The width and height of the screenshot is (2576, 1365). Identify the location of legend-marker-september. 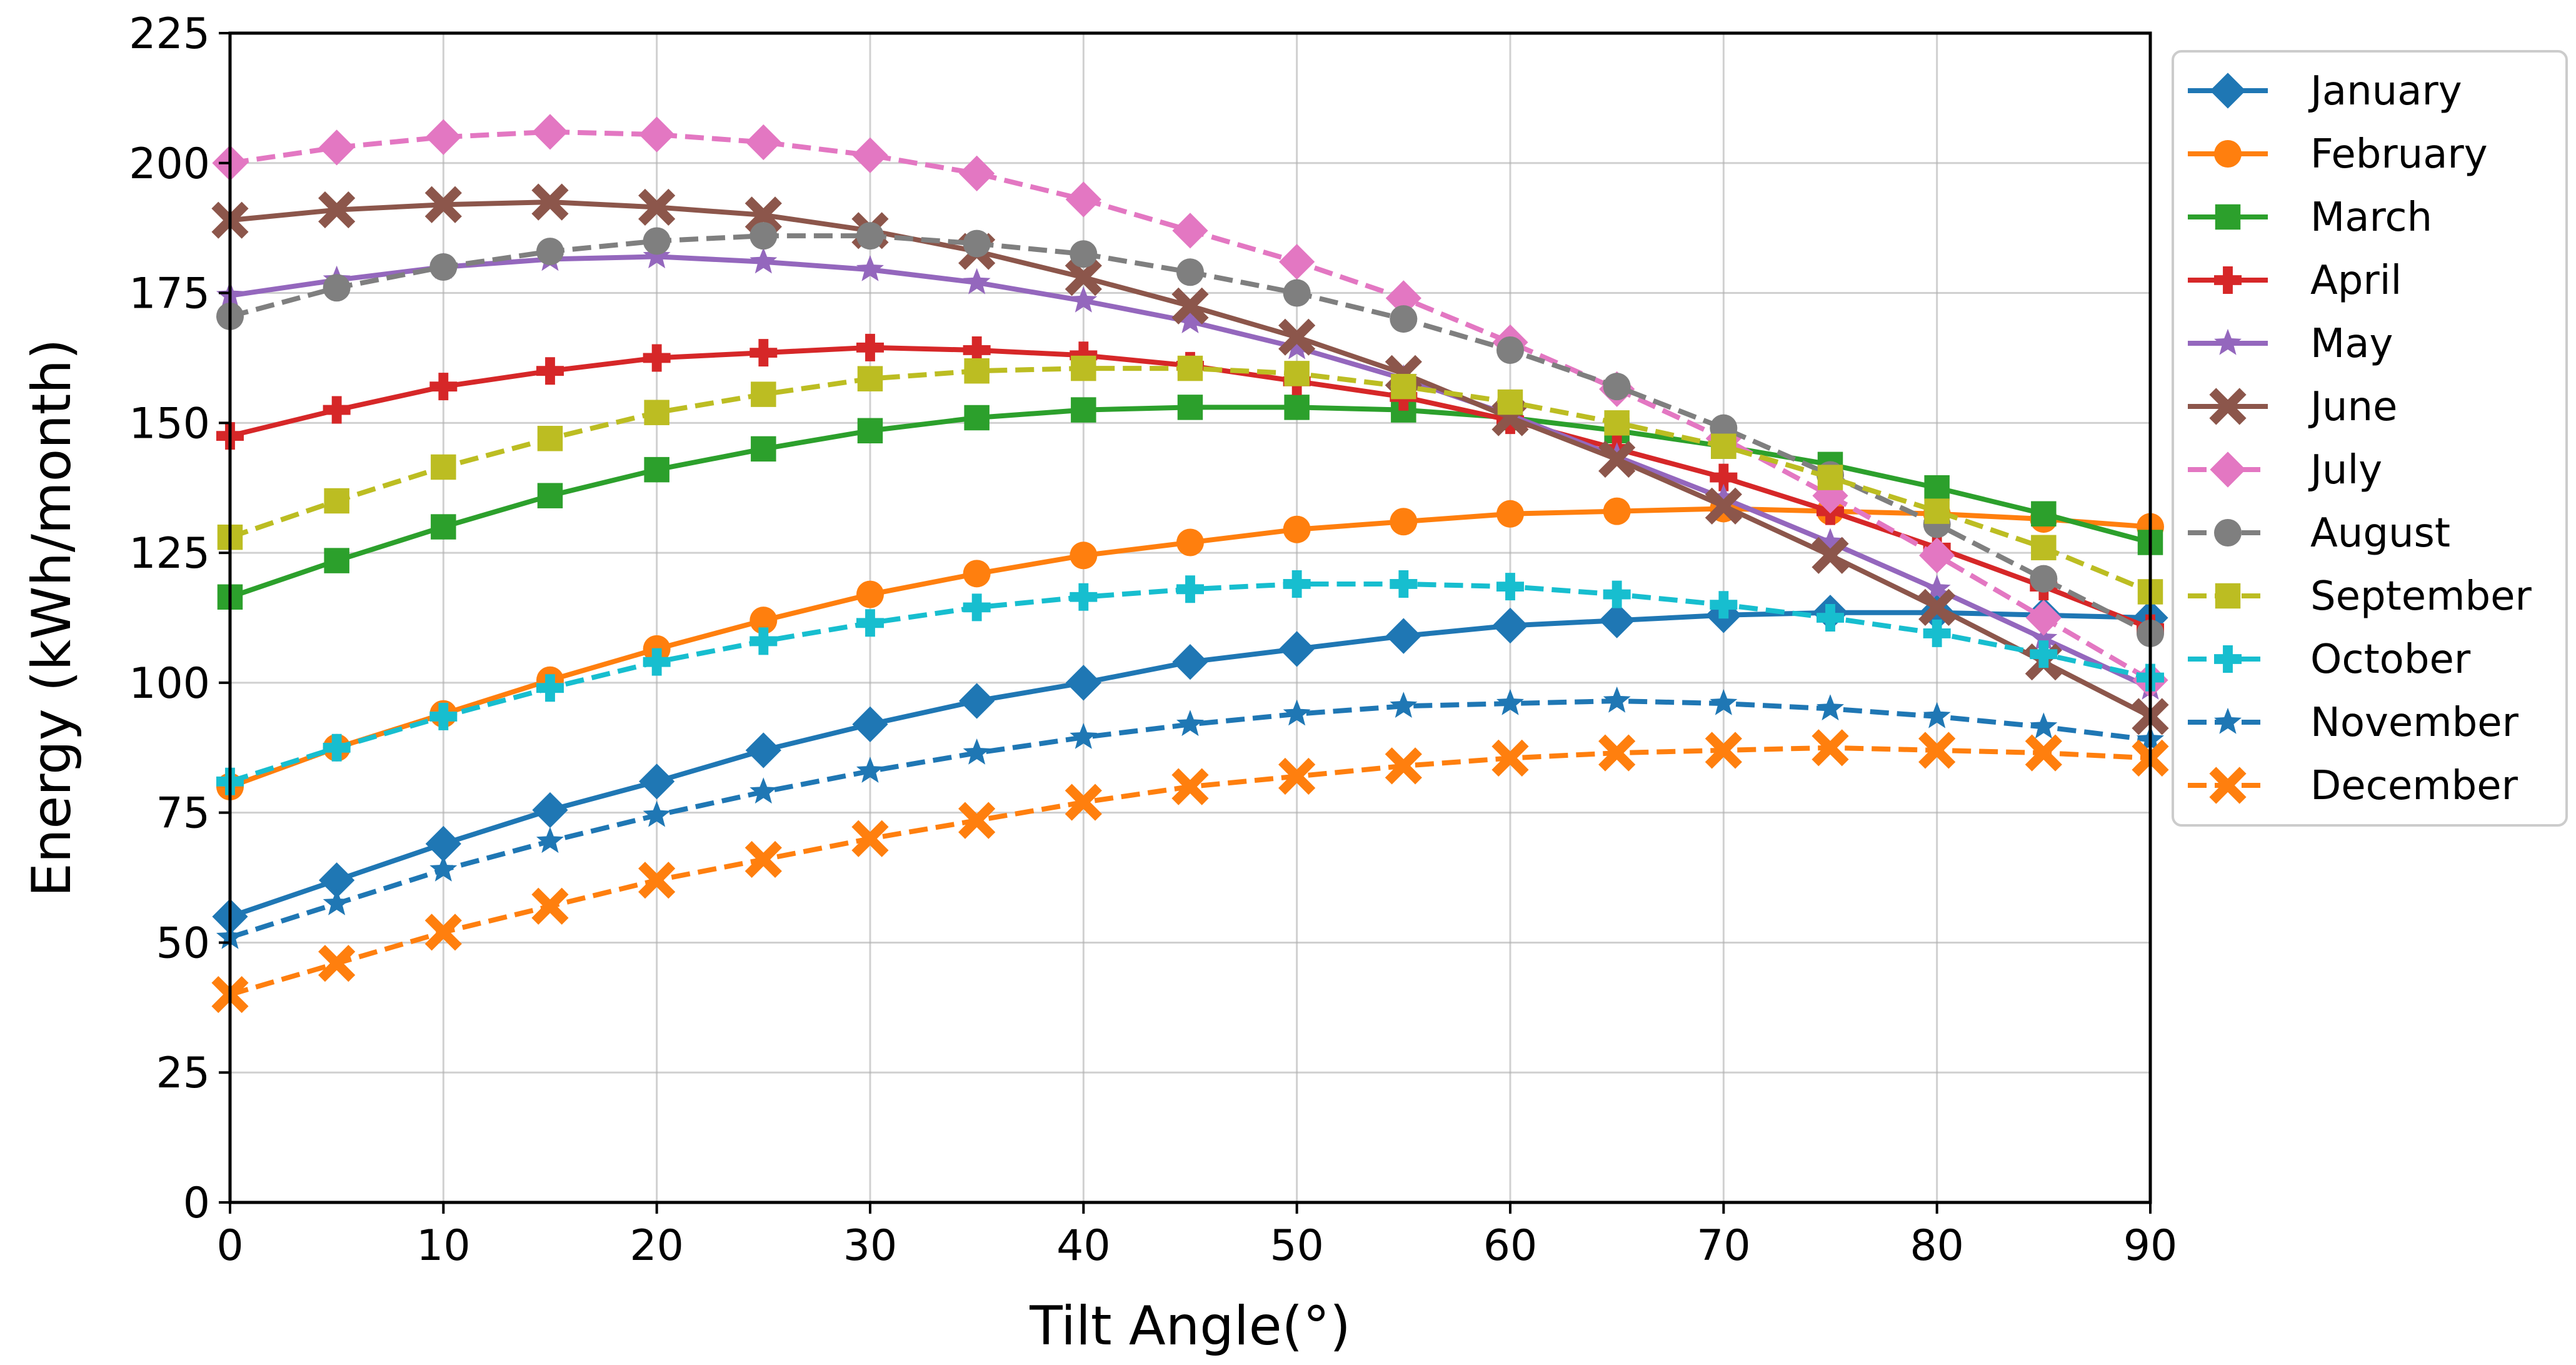
(2228, 596).